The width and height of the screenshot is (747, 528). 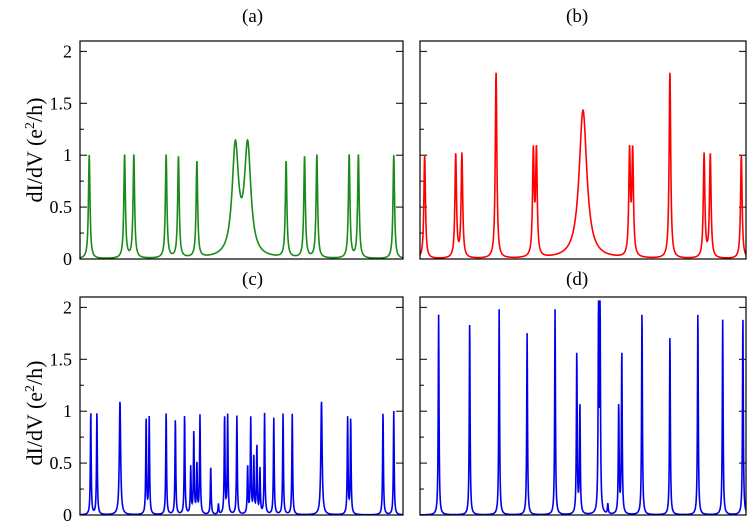 I want to click on y-axis-label-bottom: dI/dV (e2/h), so click(x=34, y=413).